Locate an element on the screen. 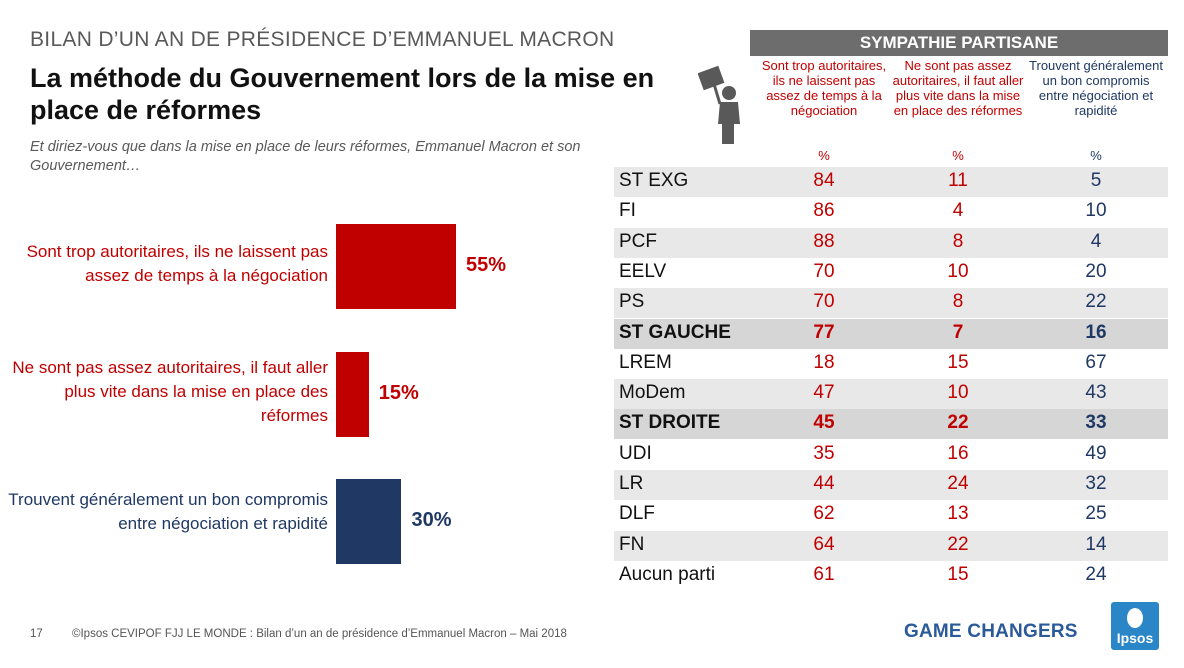  table-row: ST EXG 84 11 5 is located at coordinates (891, 182).